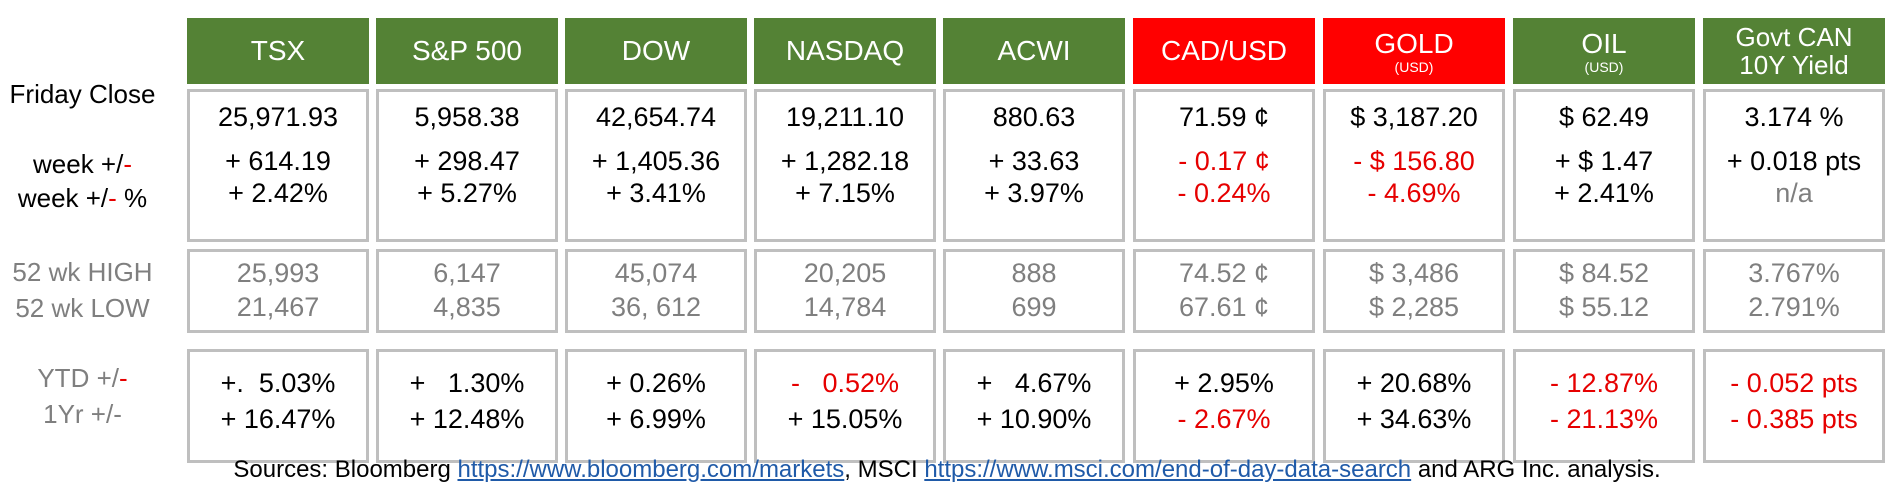 The height and width of the screenshot is (493, 1894). Describe the element at coordinates (656, 273) in the screenshot. I see `high-52wk-value: 45,074` at that location.